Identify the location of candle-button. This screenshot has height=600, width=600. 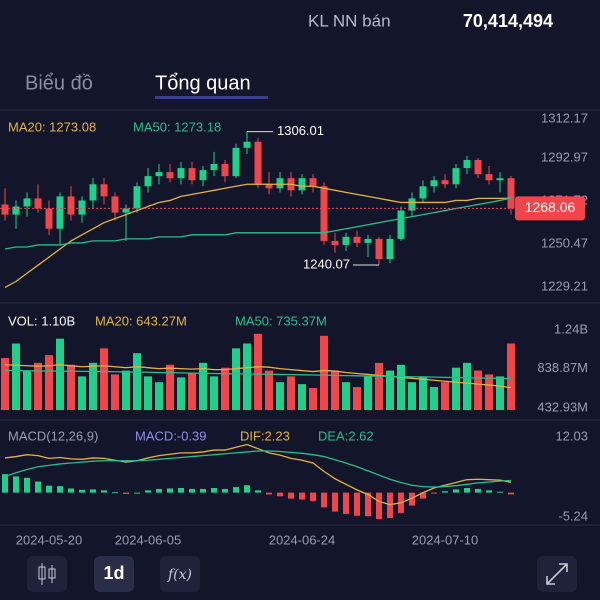
(47, 574).